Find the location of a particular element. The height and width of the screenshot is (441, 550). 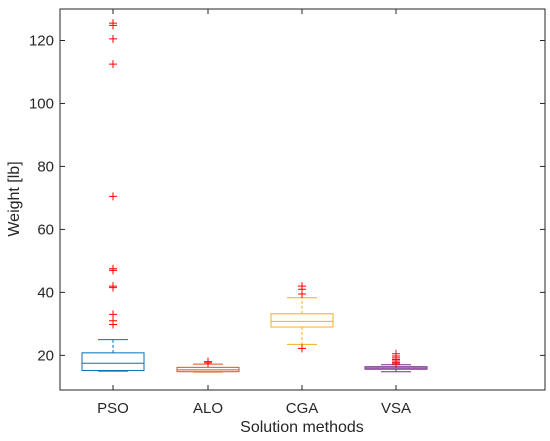

y-tick-label: 20 is located at coordinates (45, 355).